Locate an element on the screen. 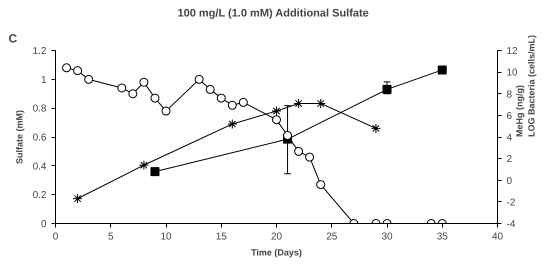 This screenshot has width=555, height=269. chart-title: 100 mg/L (1.0 mM) Additional Sulfate is located at coordinates (273, 14).